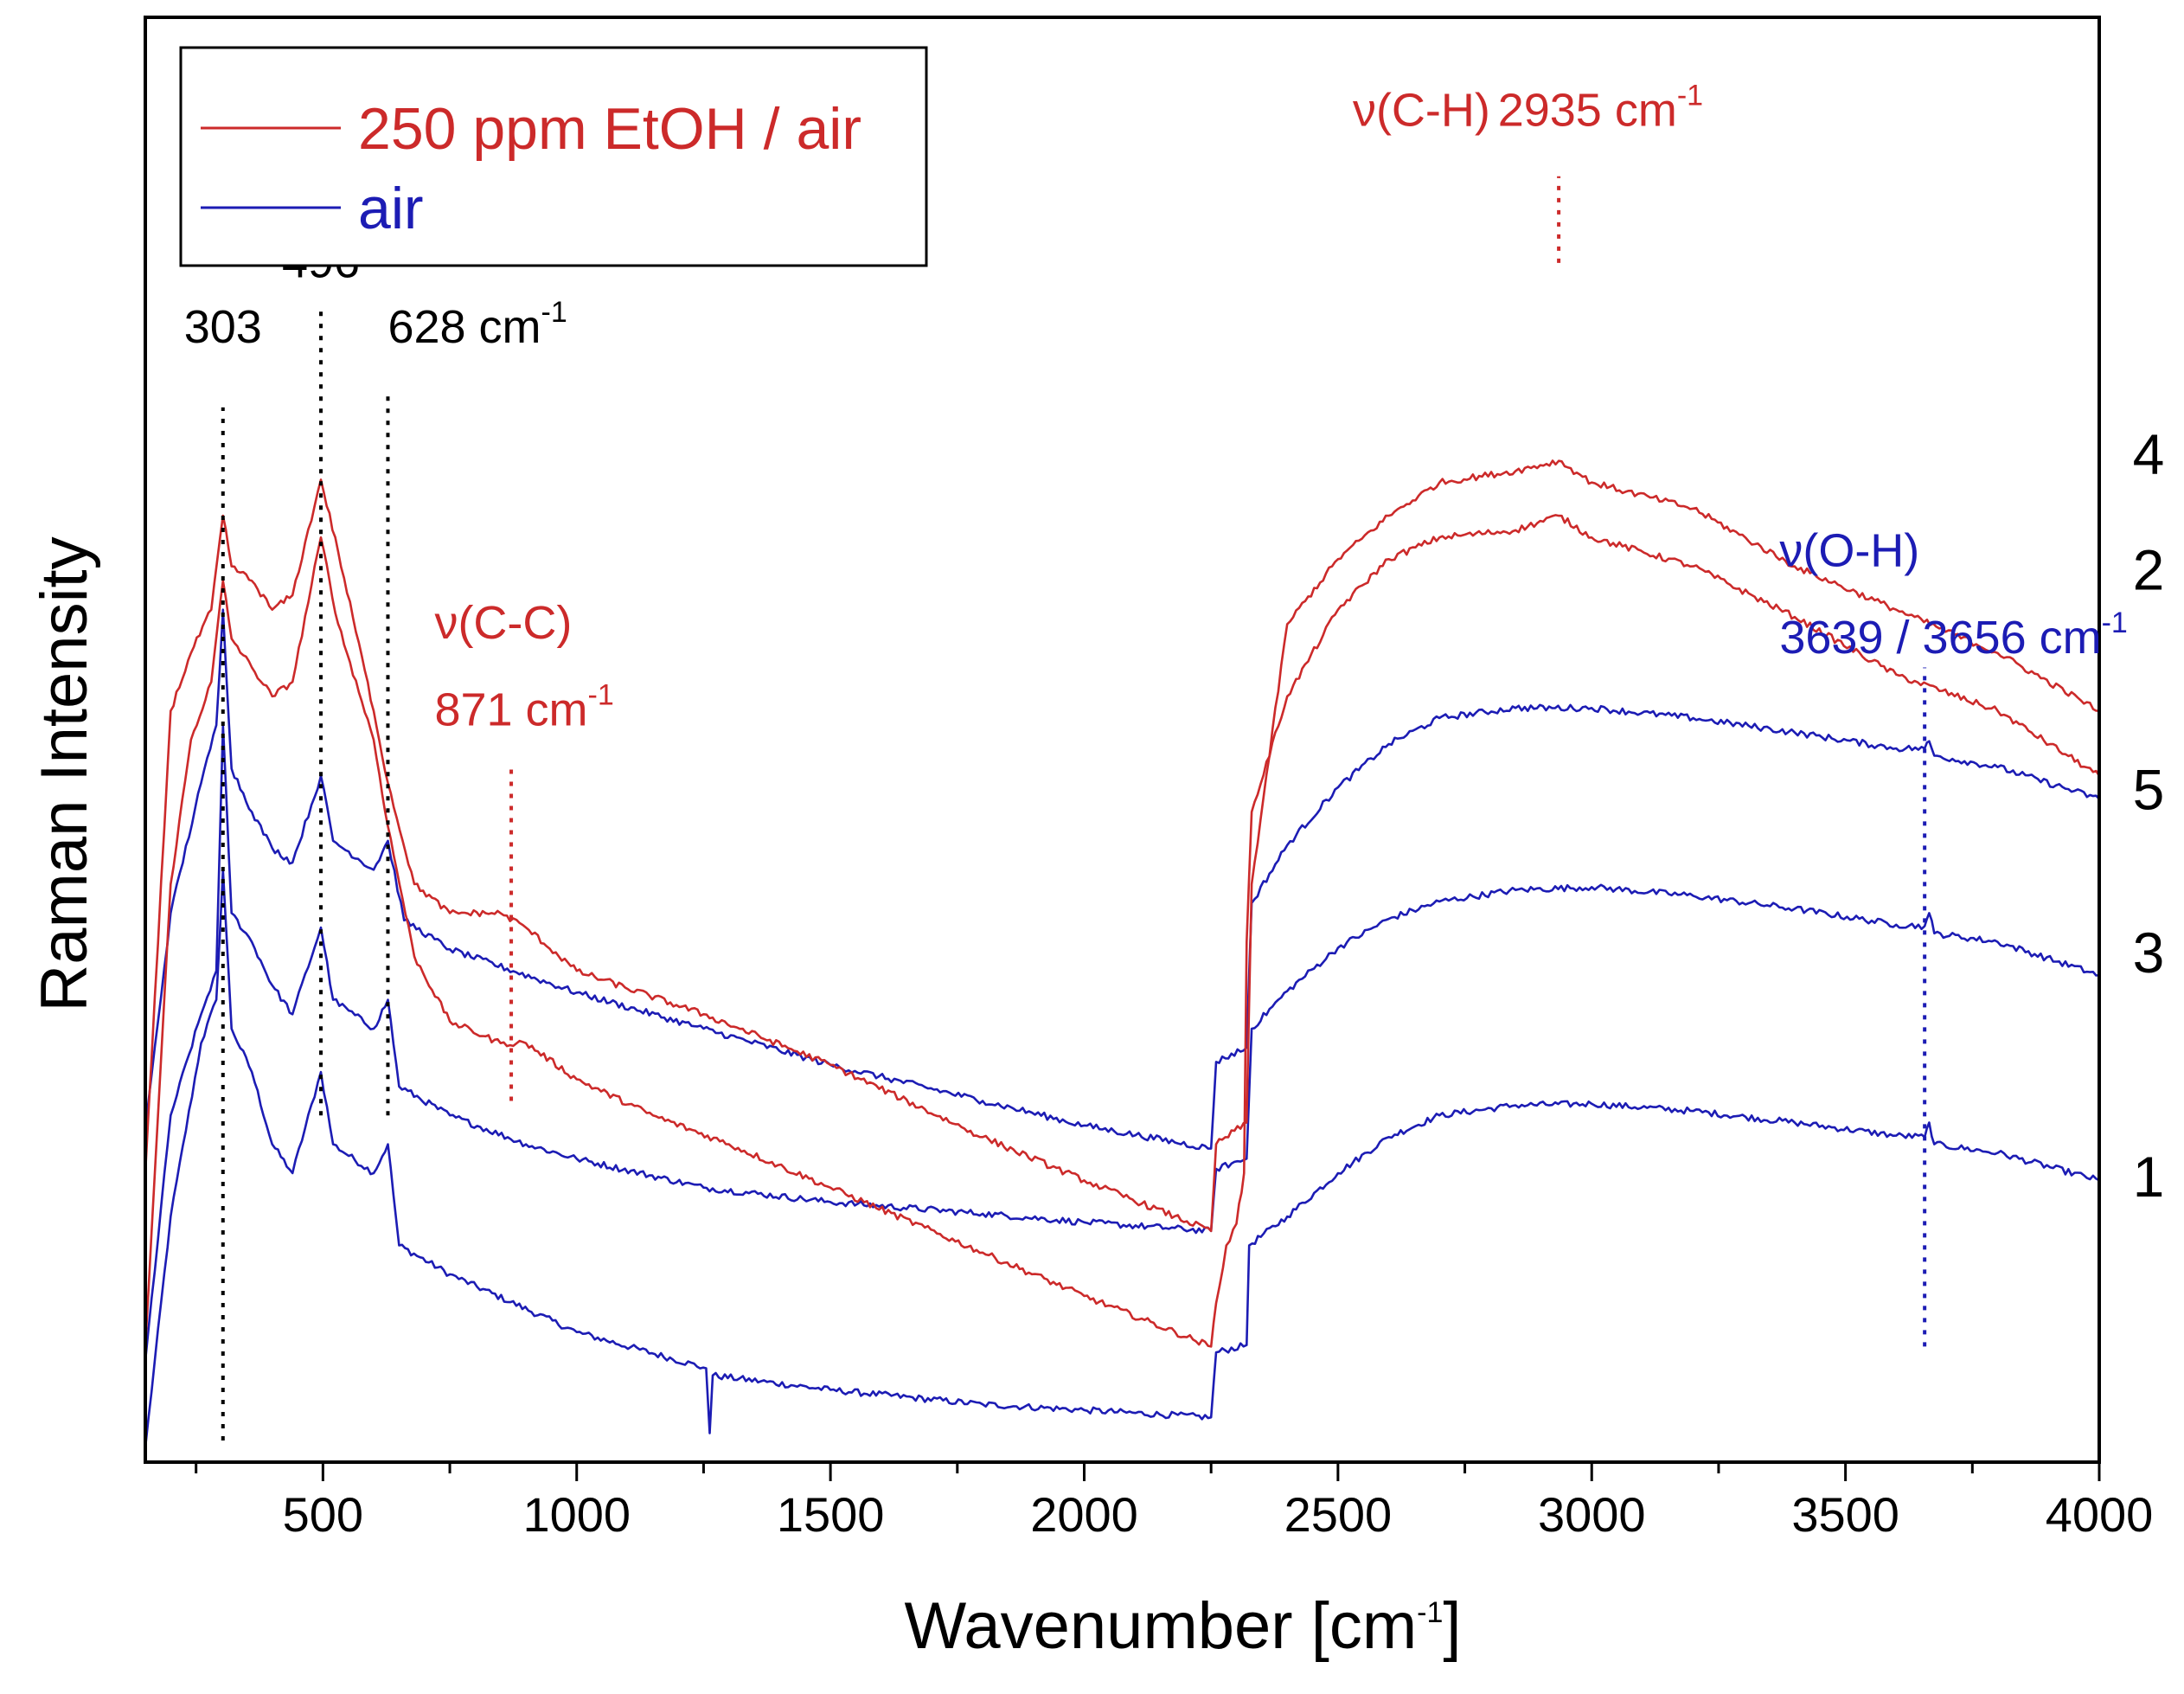 The width and height of the screenshot is (2184, 1694). What do you see at coordinates (554, 312) in the screenshot?
I see `annotation-sup-2: -1` at bounding box center [554, 312].